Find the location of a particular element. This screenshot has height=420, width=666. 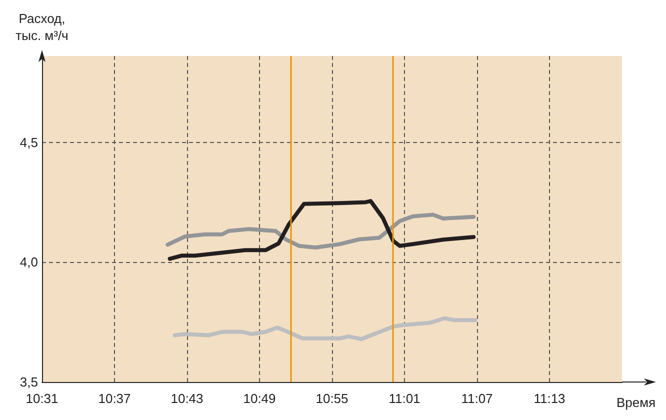

x-tick-label: 10:49 is located at coordinates (259, 398).